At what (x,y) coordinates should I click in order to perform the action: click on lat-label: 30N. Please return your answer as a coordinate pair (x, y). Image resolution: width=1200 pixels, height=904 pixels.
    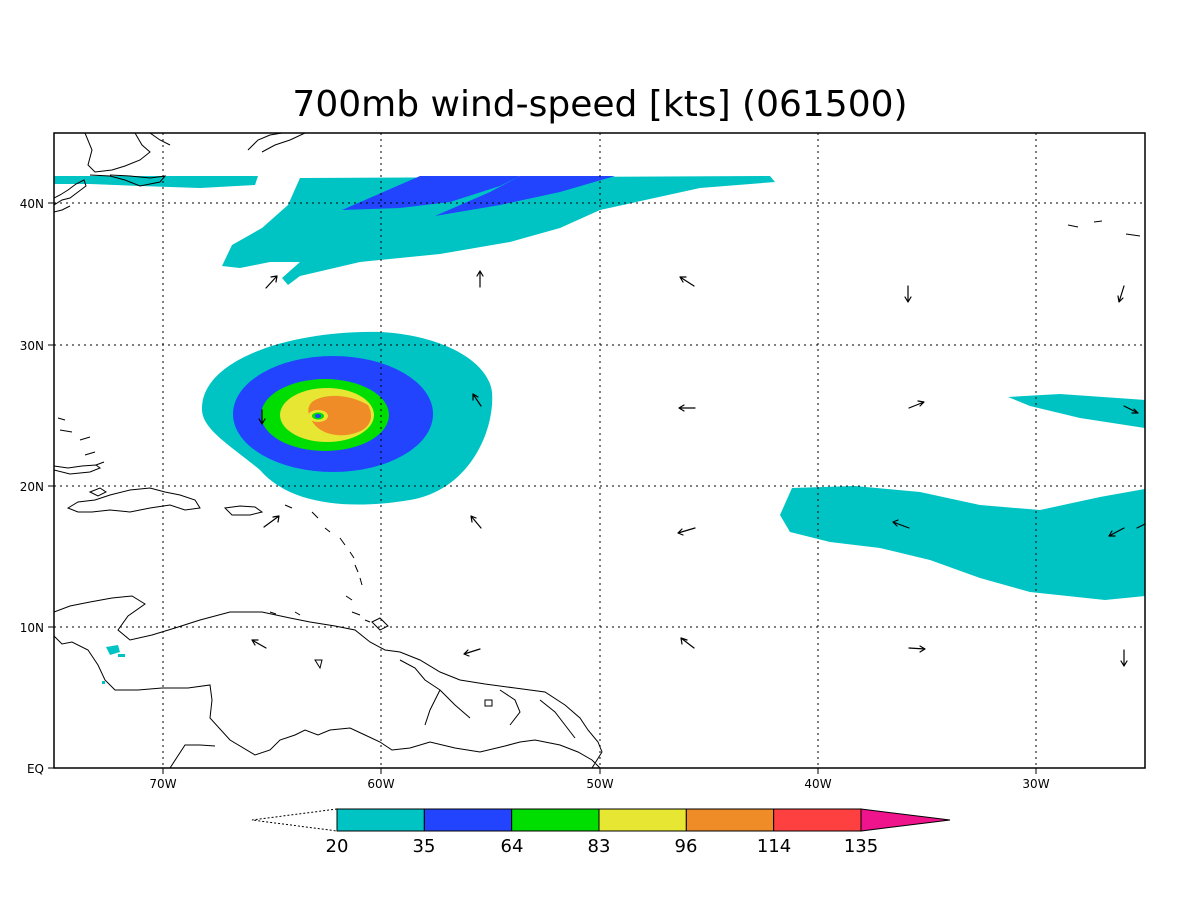
    Looking at the image, I should click on (32, 346).